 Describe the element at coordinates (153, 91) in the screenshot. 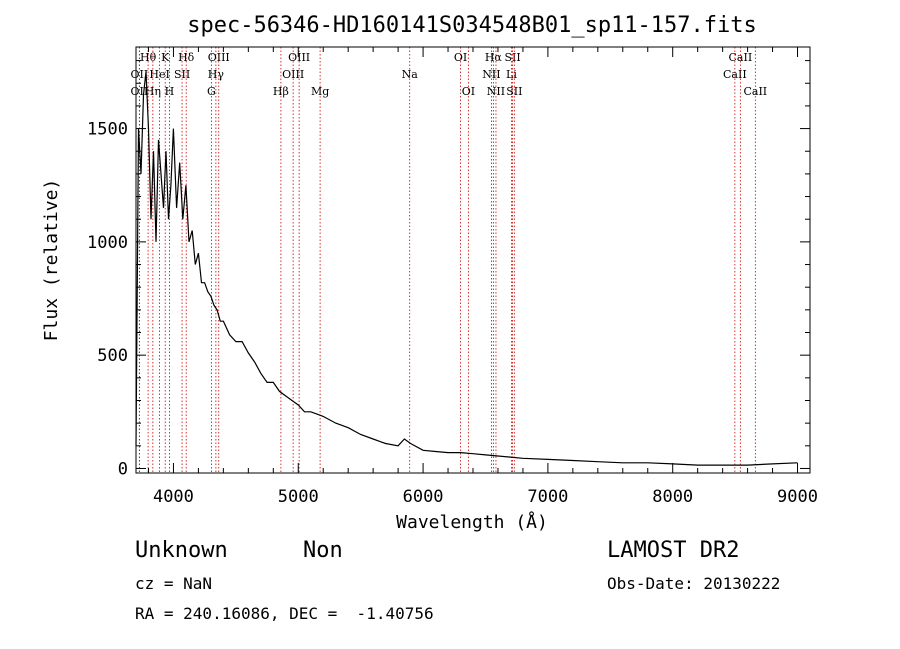

I see `marker-label-5: Hη` at that location.